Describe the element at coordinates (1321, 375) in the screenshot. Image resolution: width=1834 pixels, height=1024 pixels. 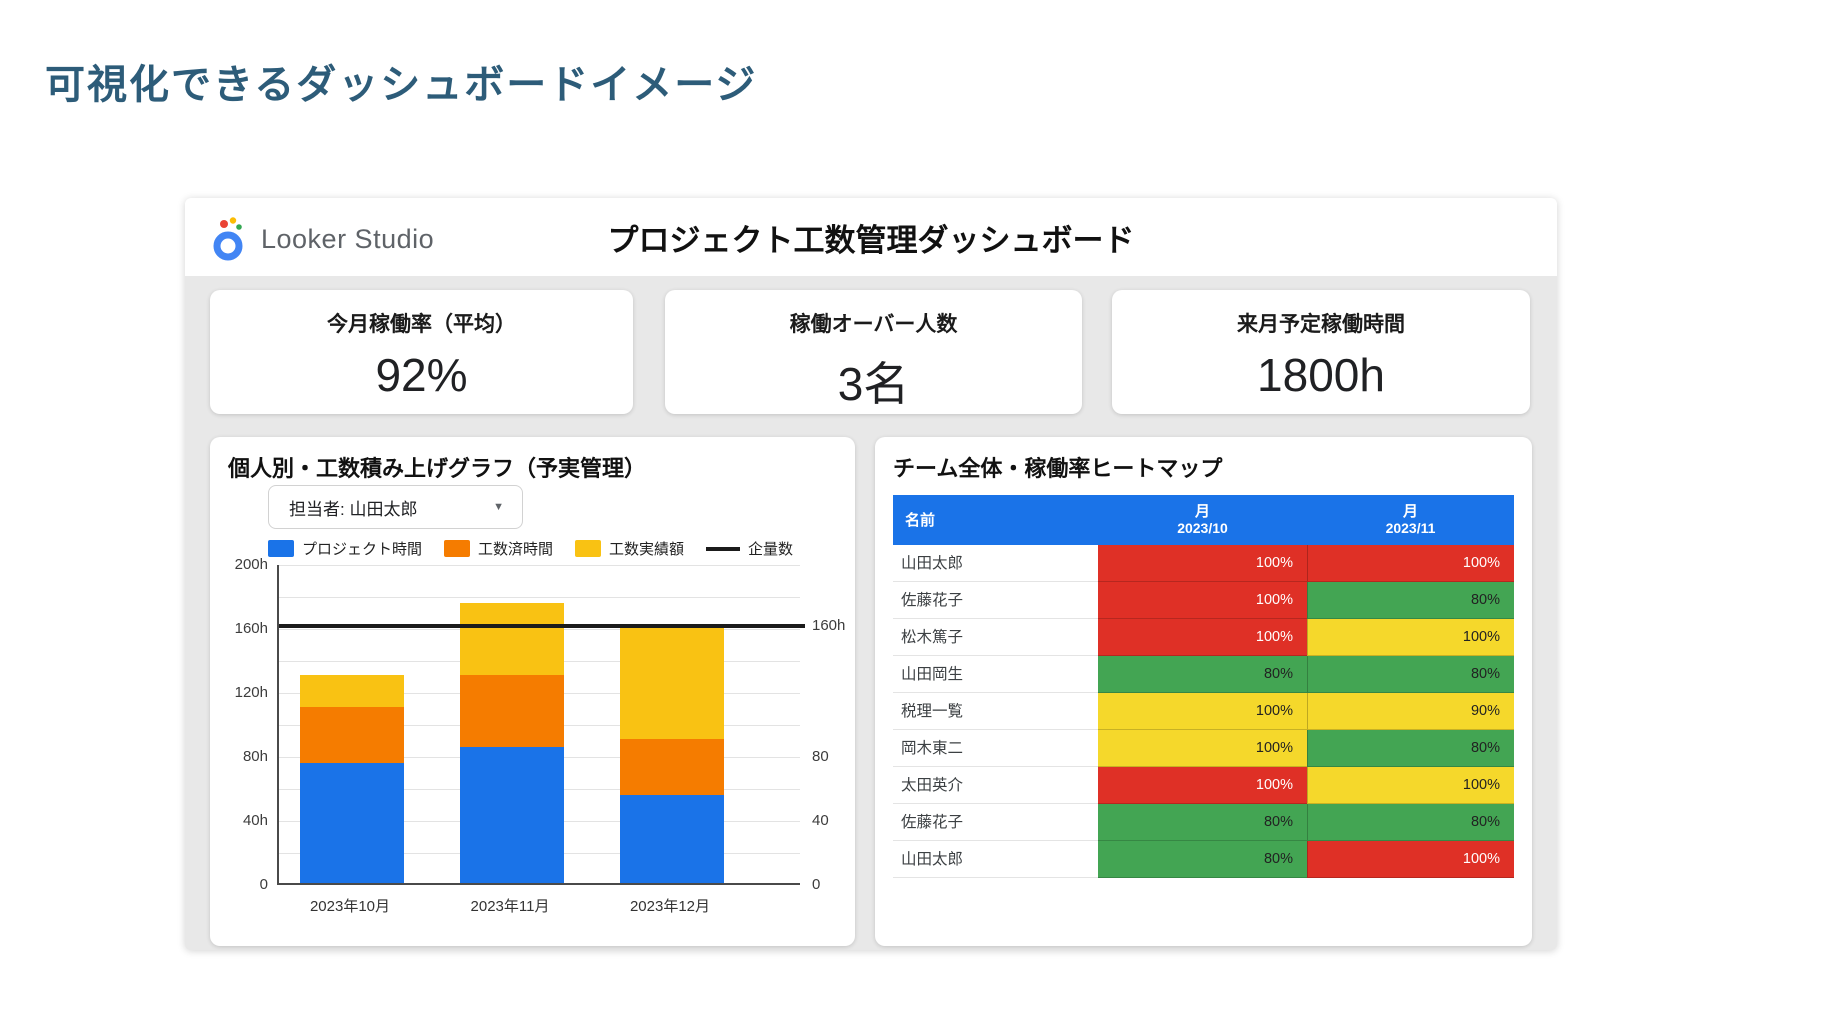
I see `kpi-value: 1800h` at that location.